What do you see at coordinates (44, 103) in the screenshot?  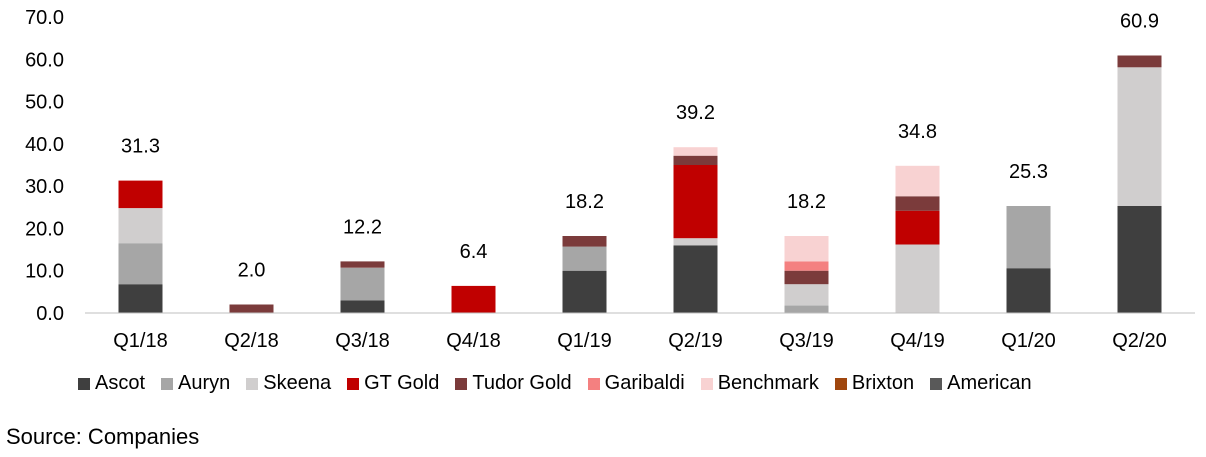 I see `y-tick-label: 50.0` at bounding box center [44, 103].